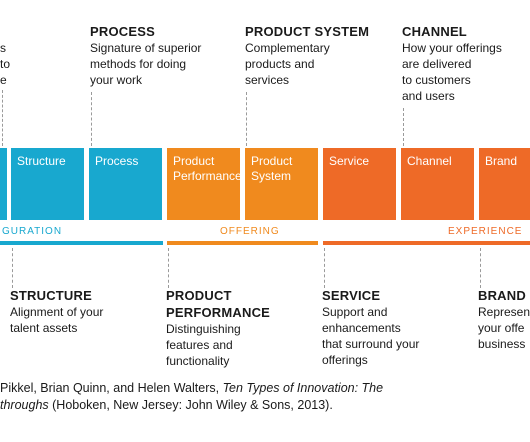 The width and height of the screenshot is (530, 442). Describe the element at coordinates (303, 388) in the screenshot. I see `citation-title: Ten Types of Innovation: The` at that location.